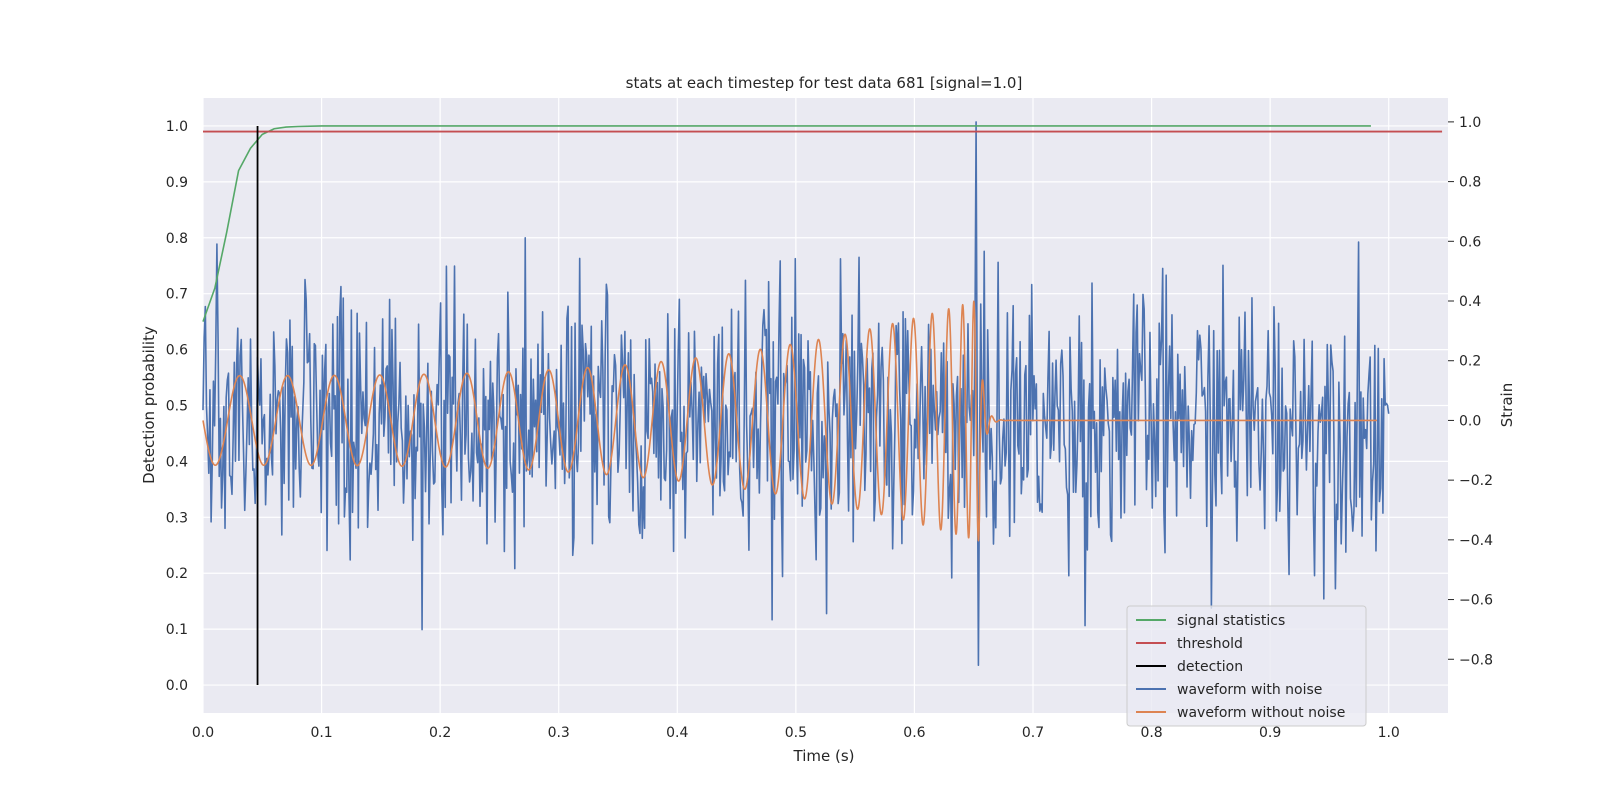  I want to click on x-tick-label: 0.2, so click(440, 733).